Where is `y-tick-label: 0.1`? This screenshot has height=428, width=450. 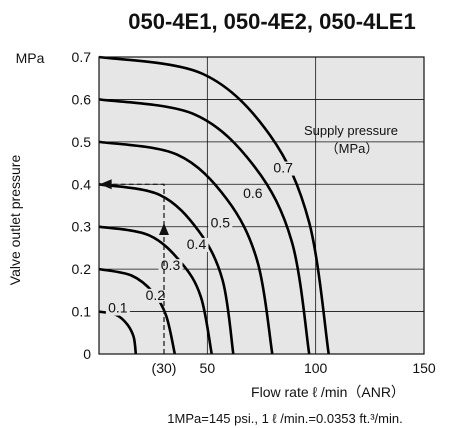
y-tick-label: 0.1 is located at coordinates (82, 312).